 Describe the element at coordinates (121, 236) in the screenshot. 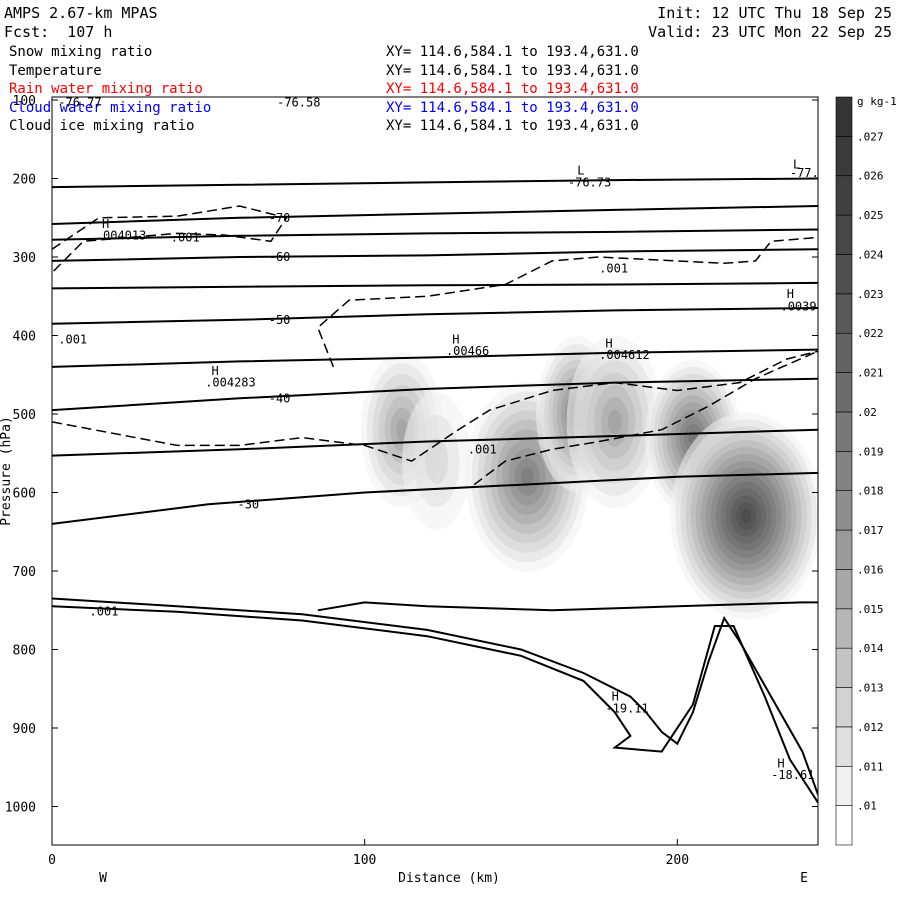

I see `contour-annotation: .004013` at that location.